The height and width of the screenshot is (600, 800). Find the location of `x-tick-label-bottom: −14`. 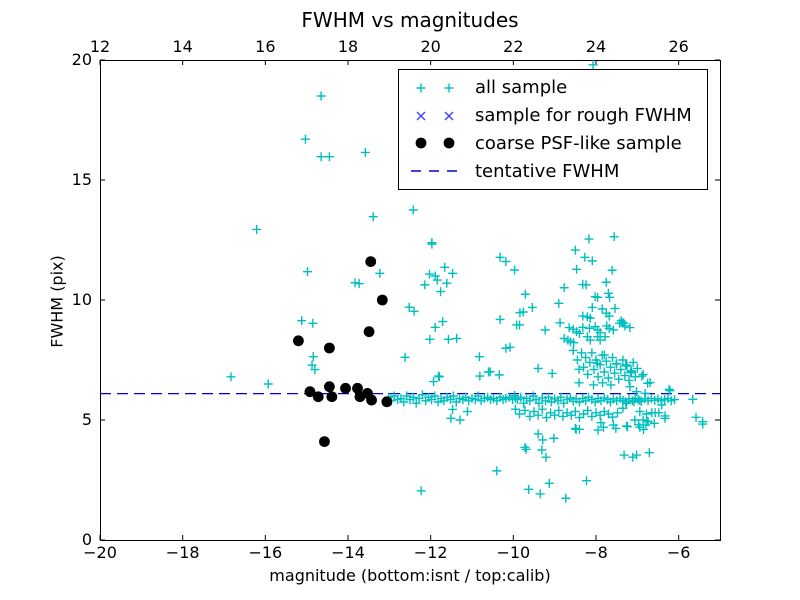

x-tick-label-bottom: −14 is located at coordinates (348, 552).